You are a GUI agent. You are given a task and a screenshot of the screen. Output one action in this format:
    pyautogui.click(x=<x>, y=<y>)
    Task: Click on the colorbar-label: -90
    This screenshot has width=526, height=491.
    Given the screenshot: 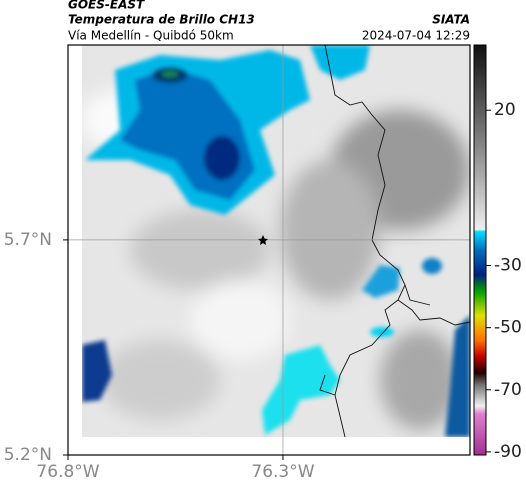 What is the action you would take?
    pyautogui.click(x=508, y=452)
    